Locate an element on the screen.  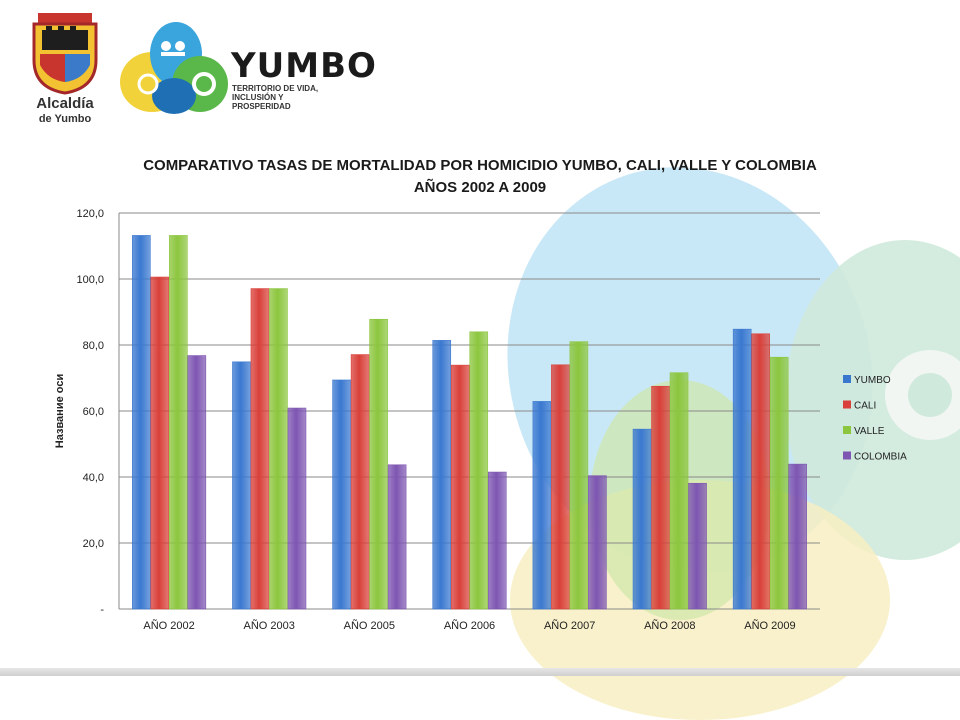
x-tick-label: AÑO 2009 is located at coordinates (769, 625).